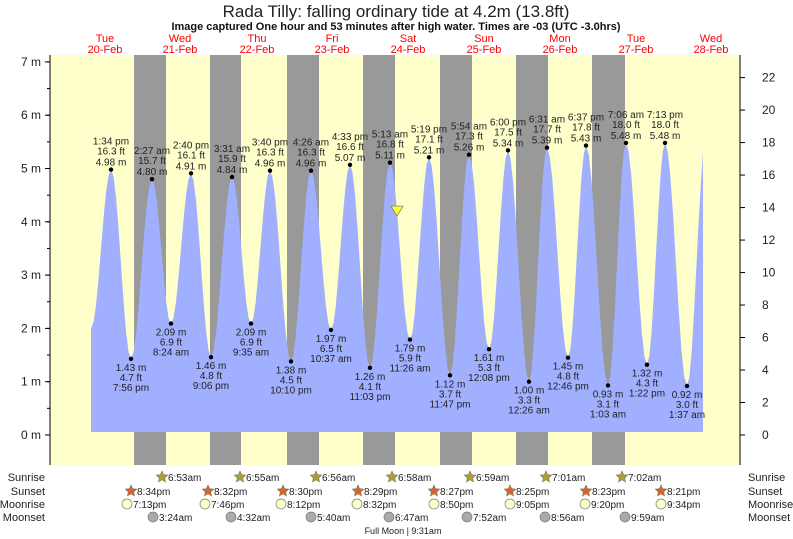  What do you see at coordinates (22, 505) in the screenshot?
I see `moonrise-row-label: Moonrise` at bounding box center [22, 505].